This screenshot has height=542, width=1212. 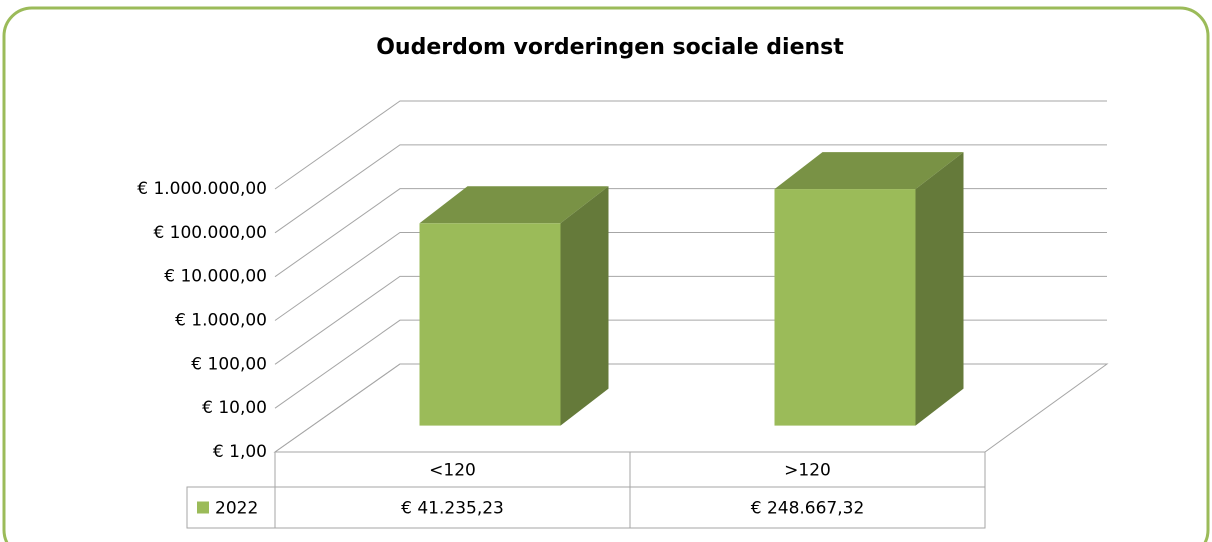 I want to click on data-label: € 248.667,32, so click(x=808, y=509).